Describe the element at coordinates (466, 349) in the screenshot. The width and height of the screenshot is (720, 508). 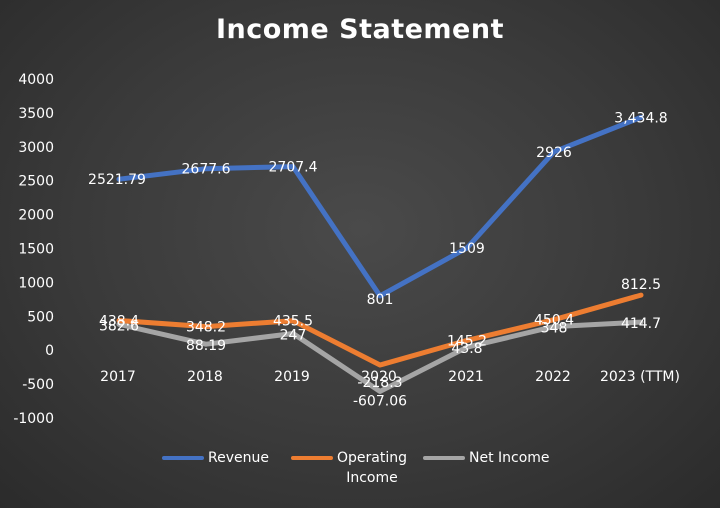
I see `data-label-net-income: 43.8` at that location.